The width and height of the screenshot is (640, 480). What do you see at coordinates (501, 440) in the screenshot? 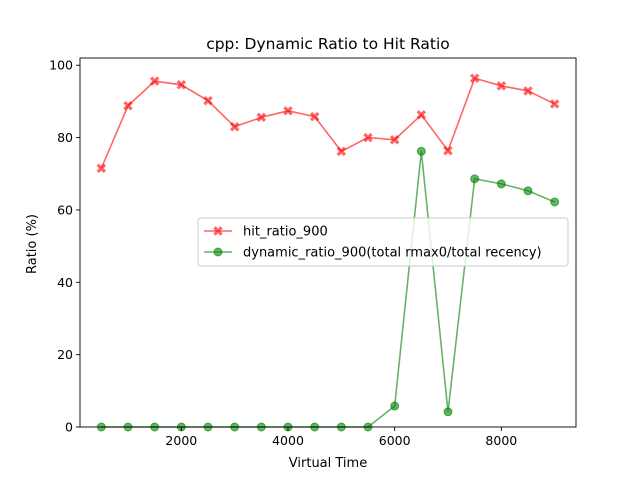
I see `x-tick-label: 8000` at bounding box center [501, 440].